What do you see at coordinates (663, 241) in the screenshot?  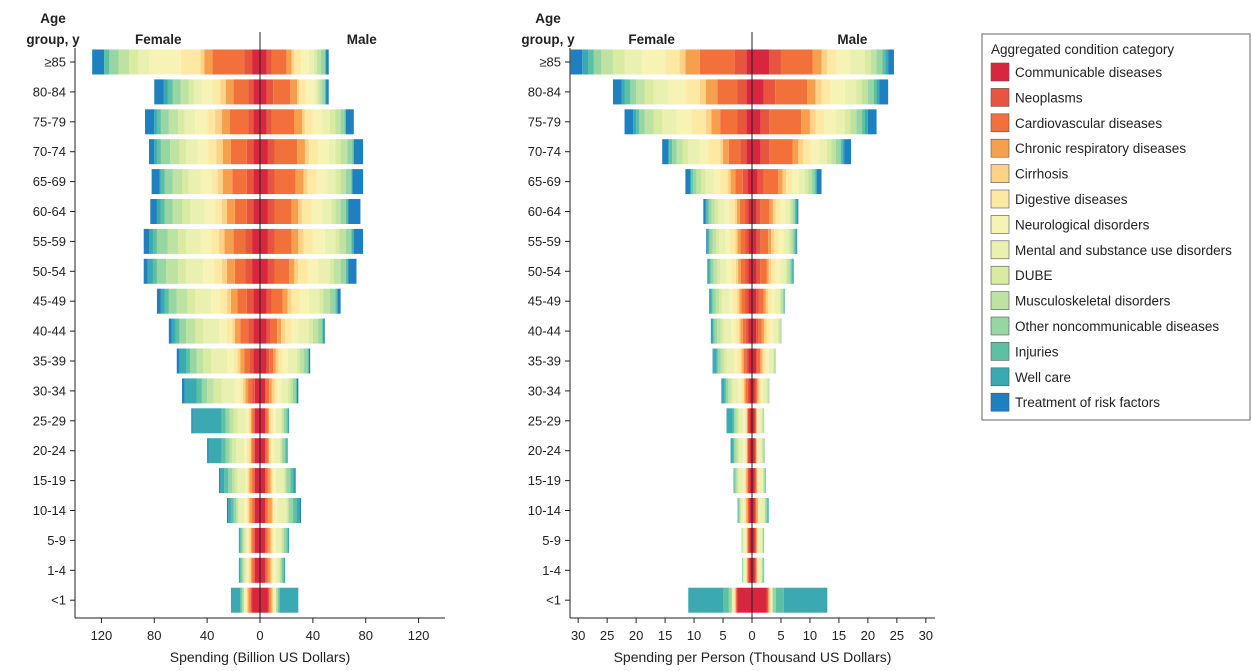 I see `age-row: 55-59` at bounding box center [663, 241].